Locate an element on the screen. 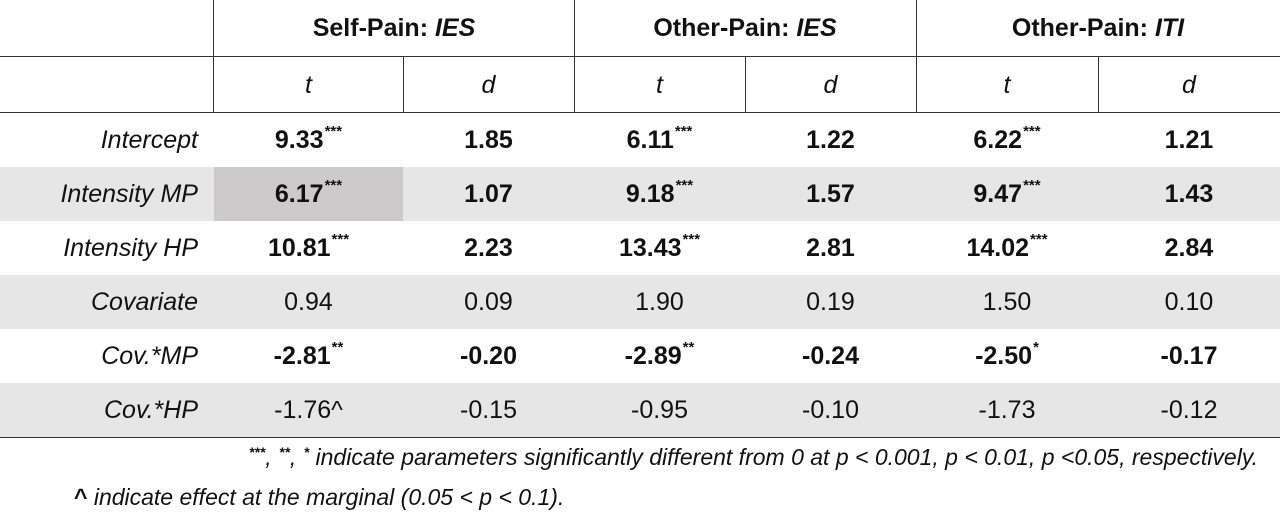  group-header-self-pain-ies: Self-Pain: IES is located at coordinates (394, 28).